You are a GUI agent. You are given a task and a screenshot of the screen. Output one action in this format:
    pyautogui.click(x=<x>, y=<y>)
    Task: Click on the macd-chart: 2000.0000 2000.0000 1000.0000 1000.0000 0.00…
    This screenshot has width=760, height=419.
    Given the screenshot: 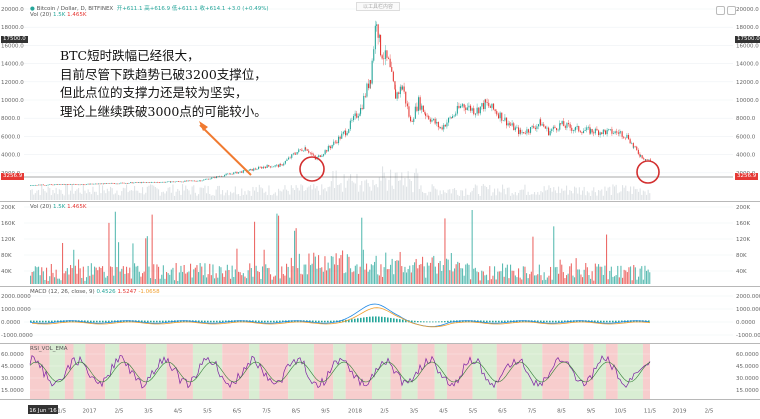 What is the action you would take?
    pyautogui.click(x=380, y=315)
    